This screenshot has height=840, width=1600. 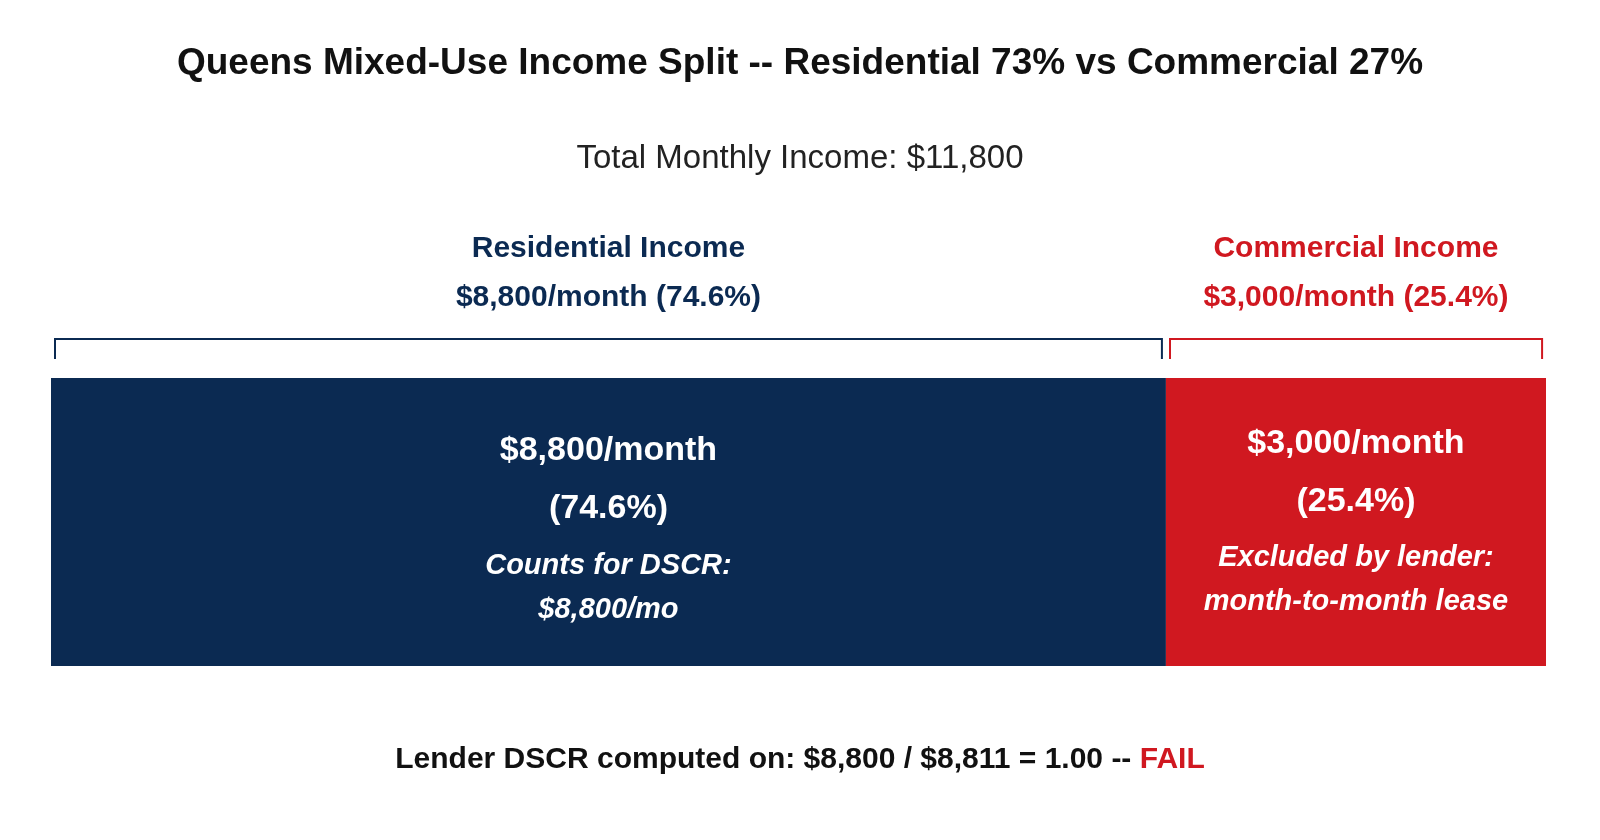 What do you see at coordinates (608, 477) in the screenshot?
I see `data-label: $8,800/month (74.6%)` at bounding box center [608, 477].